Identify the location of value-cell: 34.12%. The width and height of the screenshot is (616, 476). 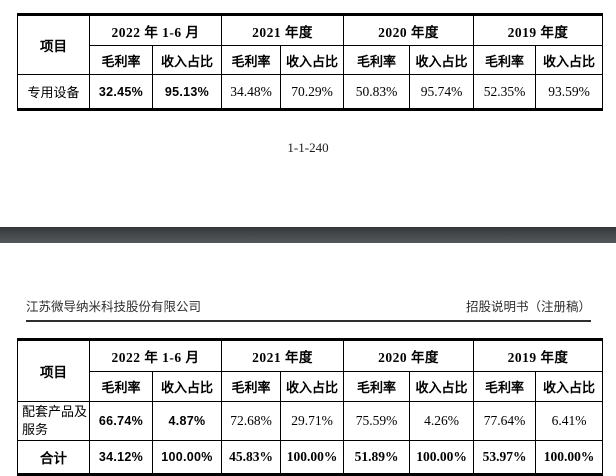
(121, 457).